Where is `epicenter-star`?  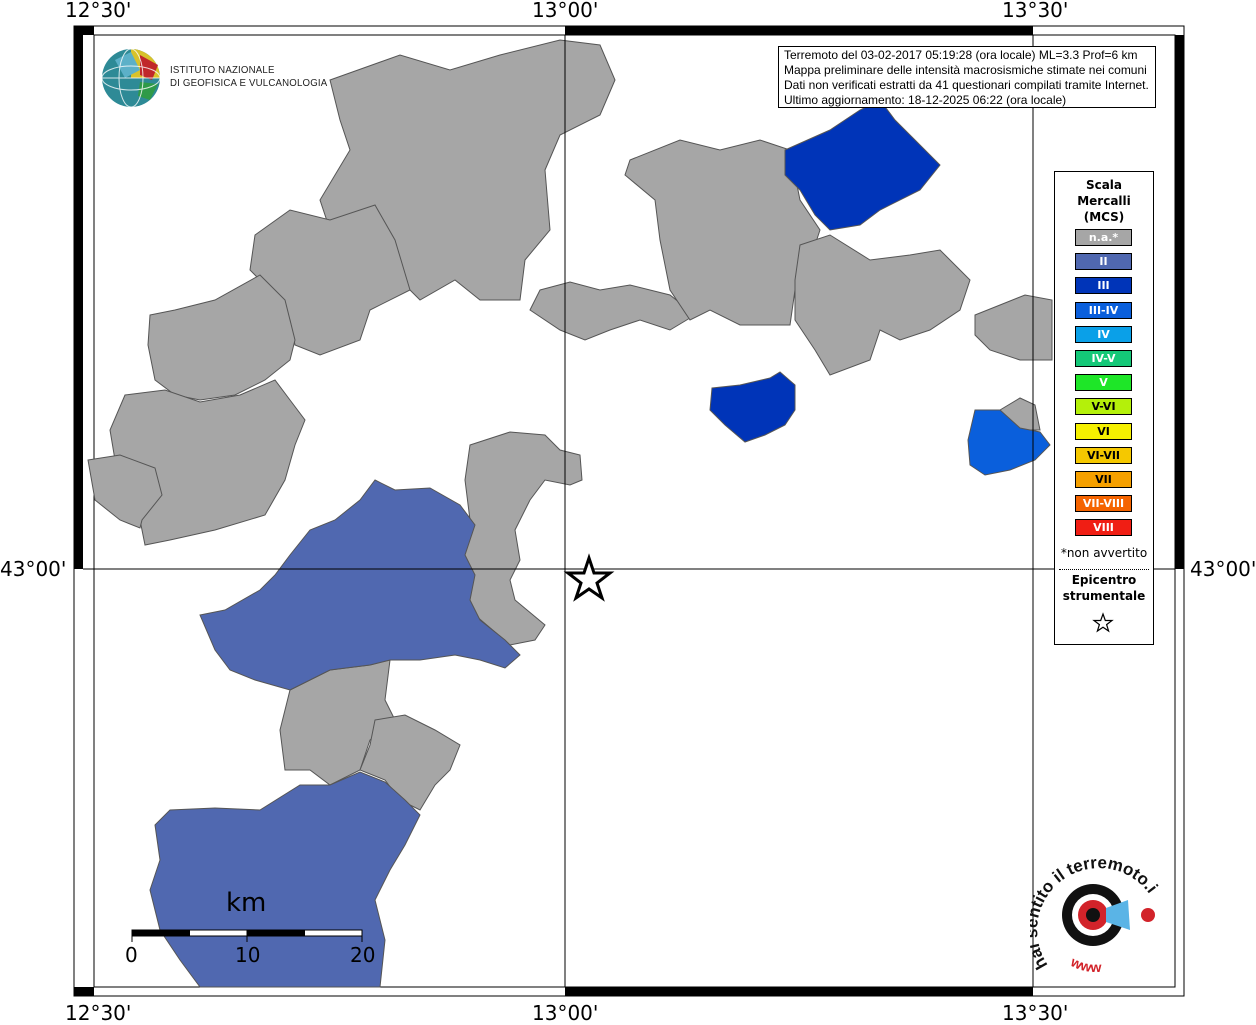 epicenter-star is located at coordinates (589, 577).